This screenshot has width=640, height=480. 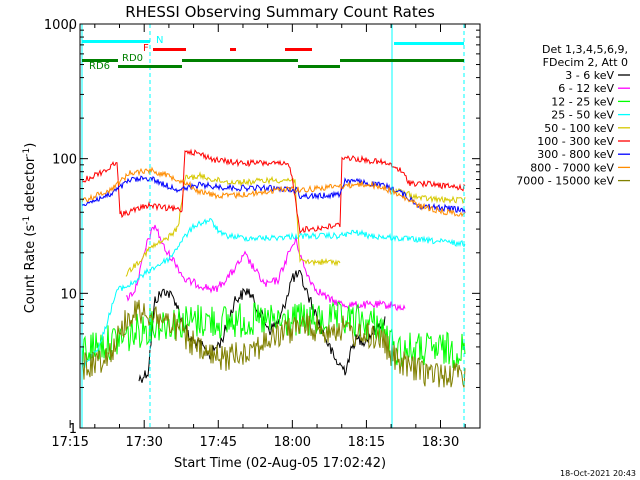 I want to click on legend-entry-1: 3 - 6 keV, so click(x=589, y=75).